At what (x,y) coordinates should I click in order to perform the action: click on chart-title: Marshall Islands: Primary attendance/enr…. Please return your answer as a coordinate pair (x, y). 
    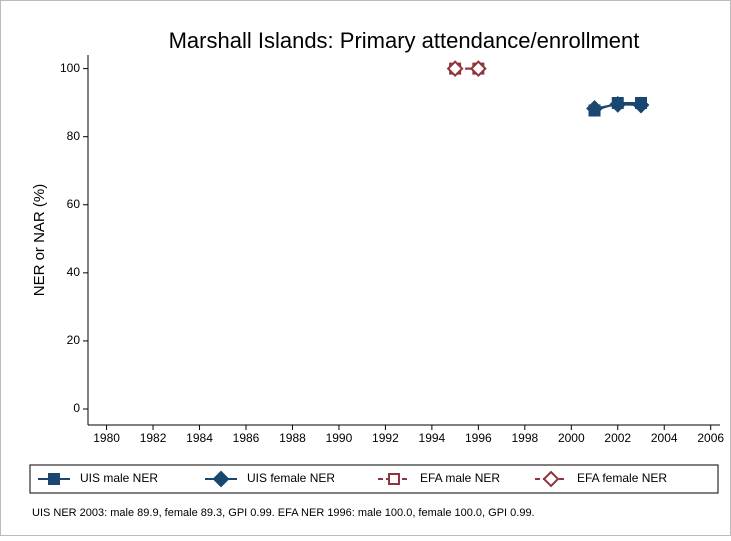
    Looking at the image, I should click on (404, 40).